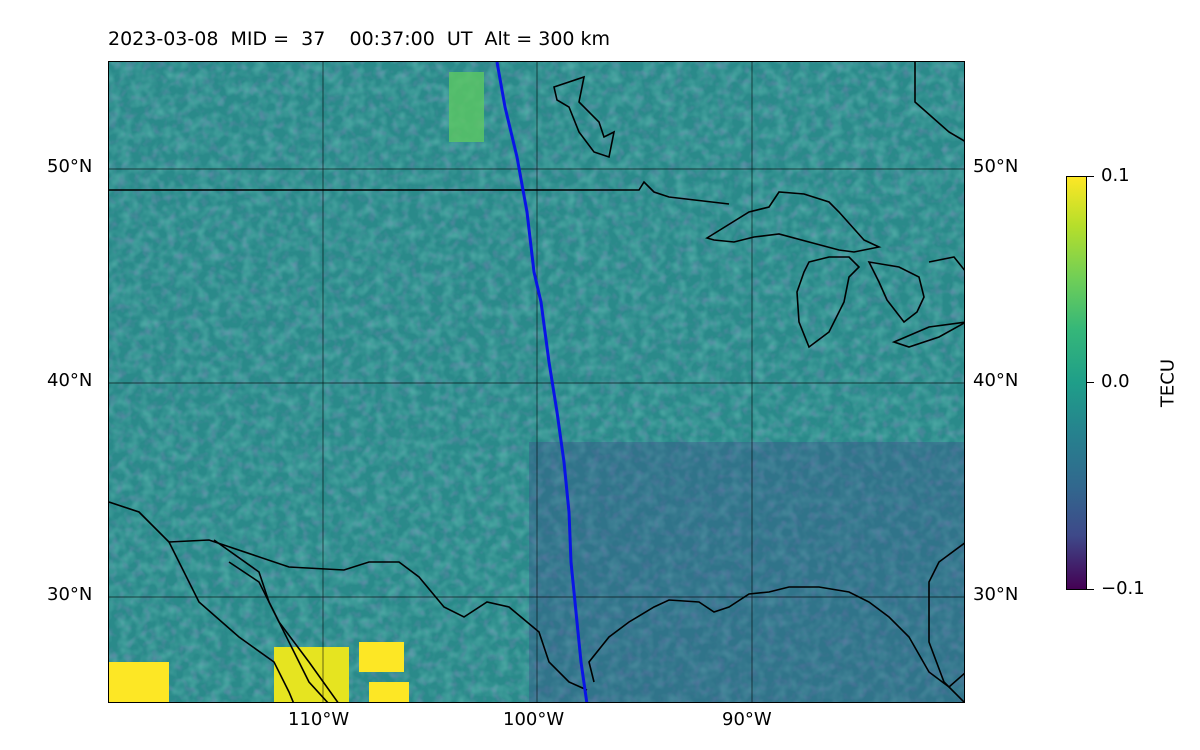  Describe the element at coordinates (319, 719) in the screenshot. I see `lon-label-110w: 110°W` at that location.